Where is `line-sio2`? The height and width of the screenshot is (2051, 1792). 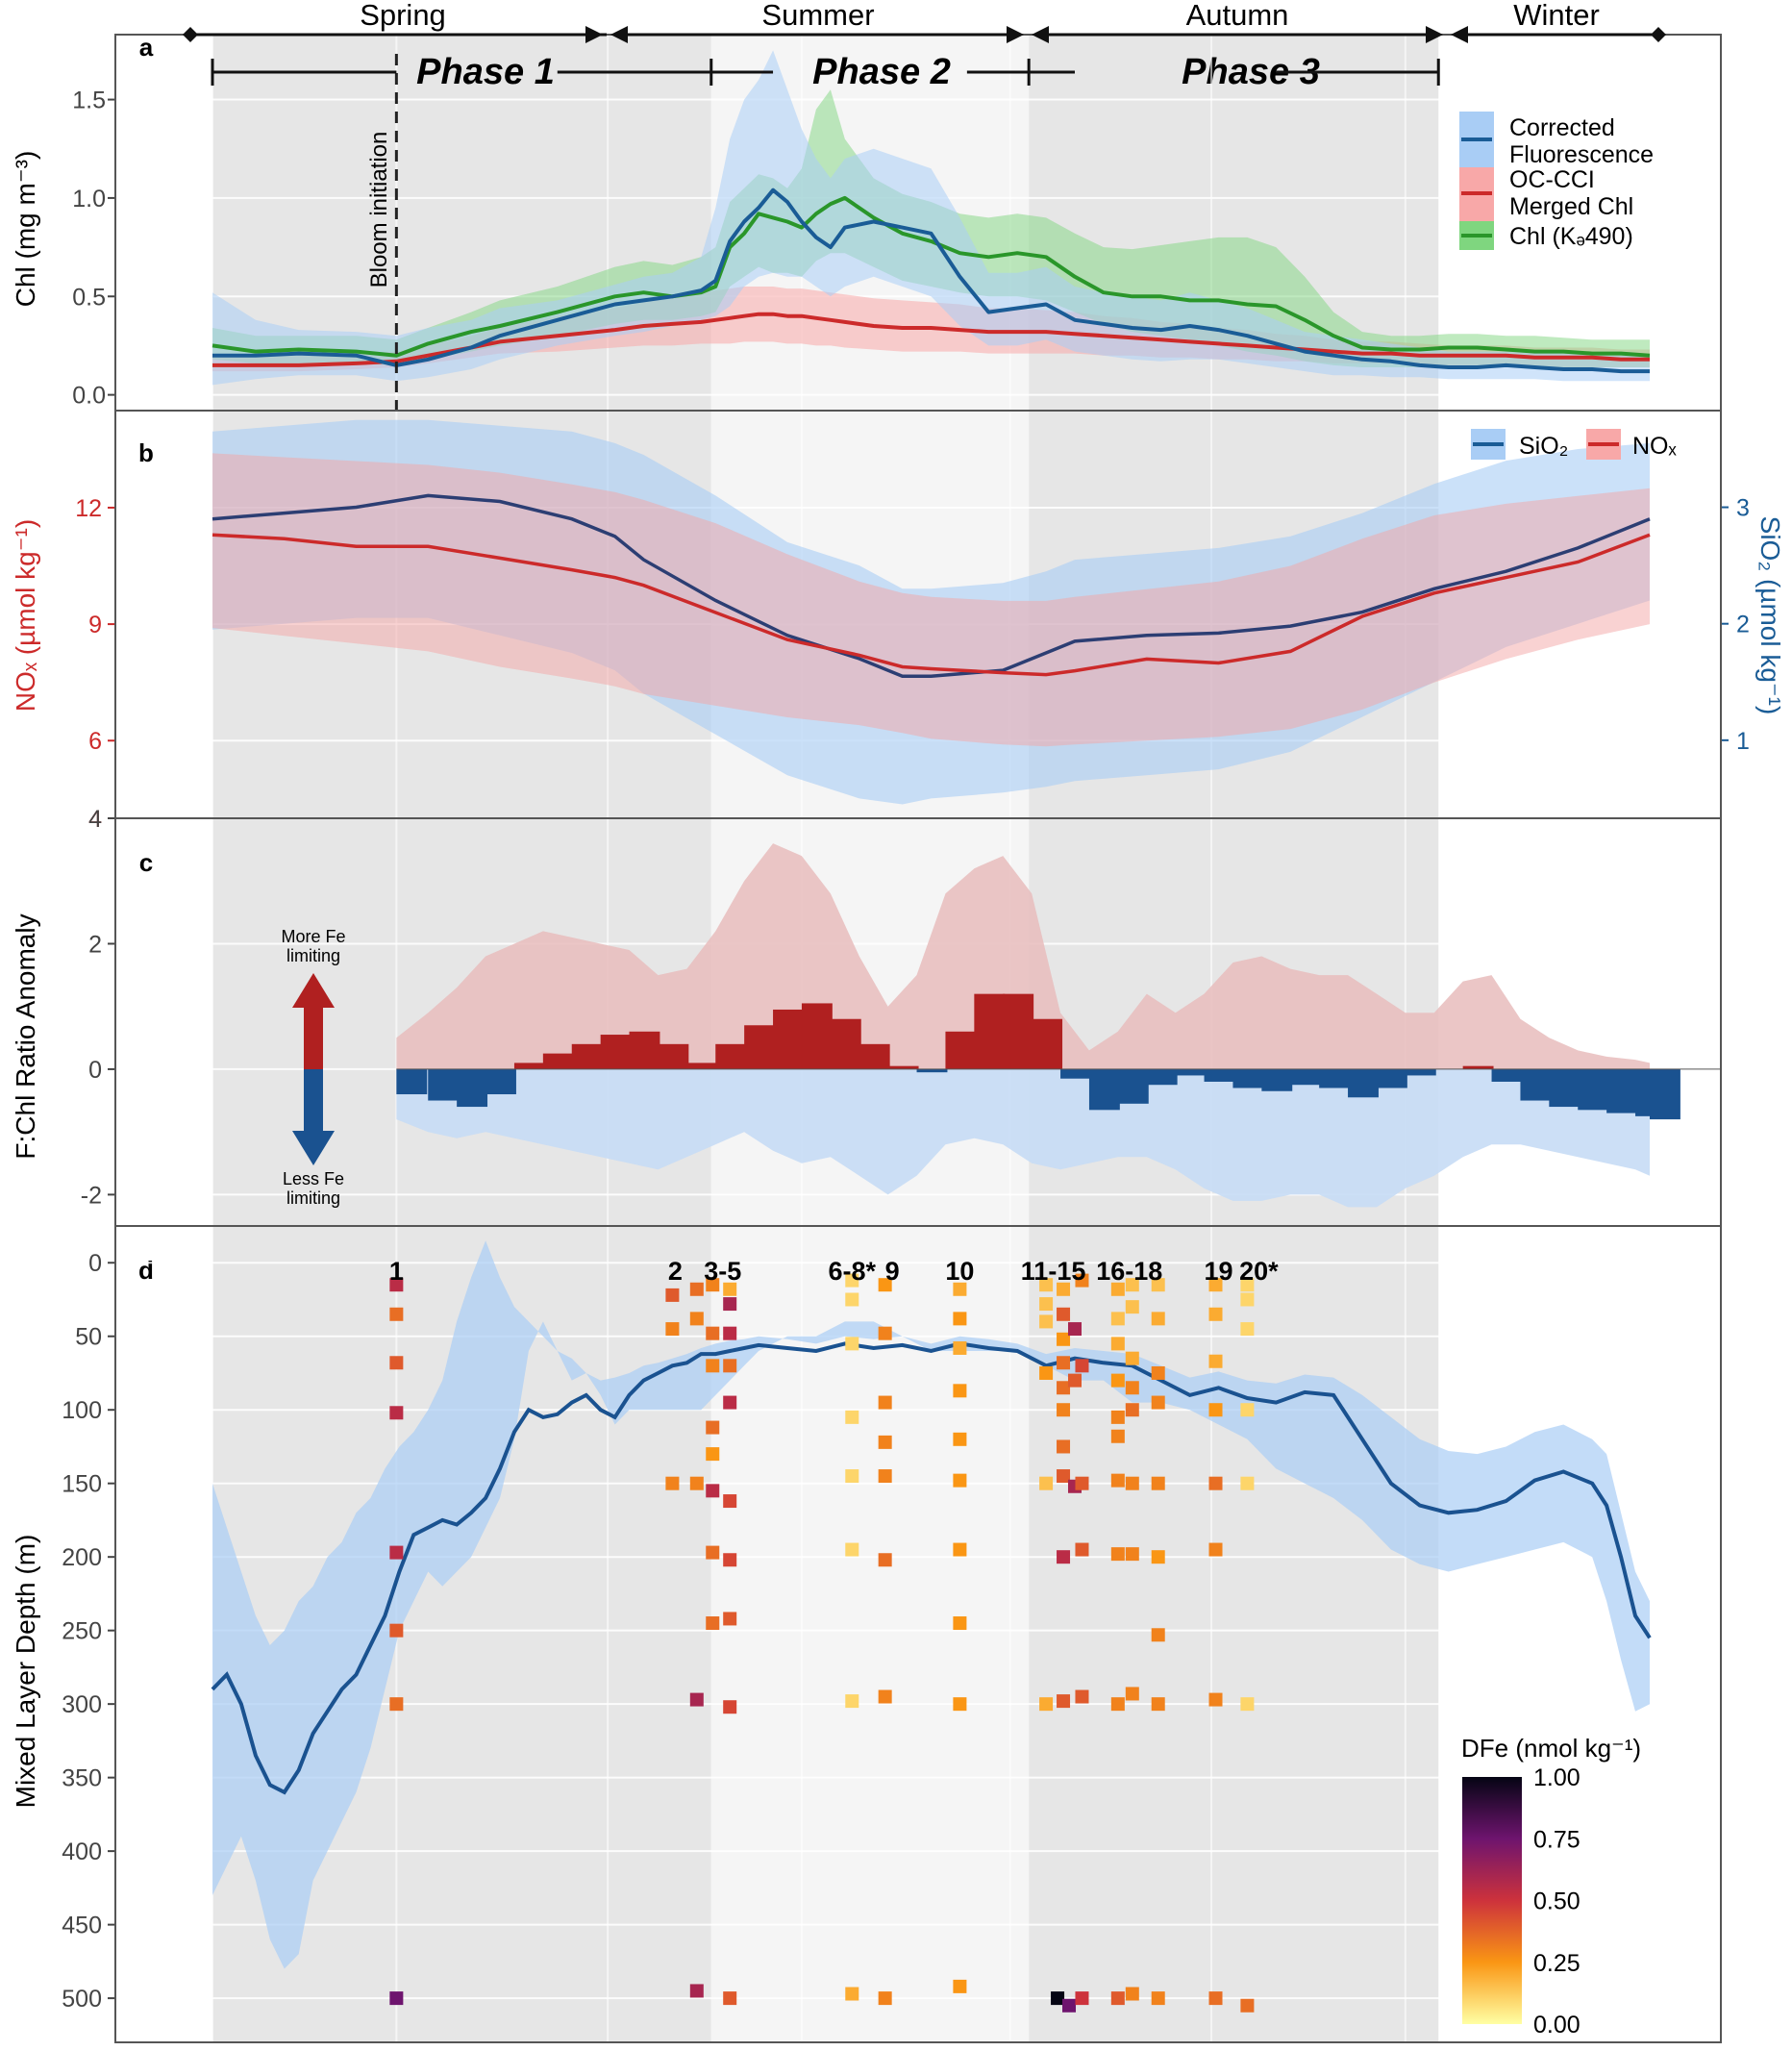
line-sio2 is located at coordinates (931, 585).